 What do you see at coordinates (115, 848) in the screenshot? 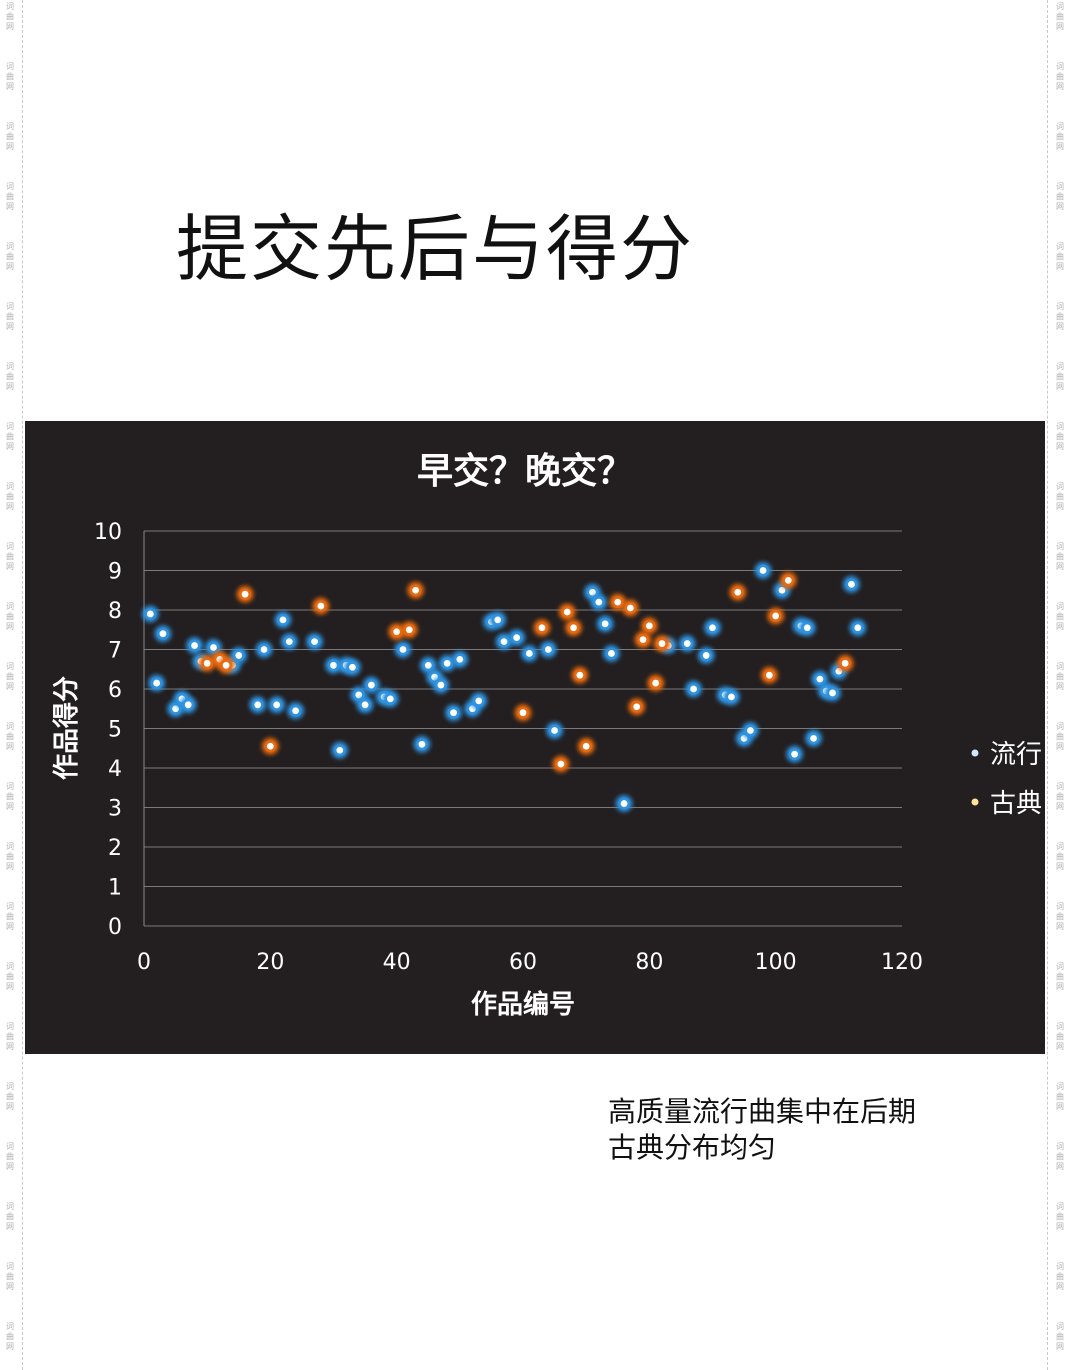
I see `y-tick-label: 2` at bounding box center [115, 848].